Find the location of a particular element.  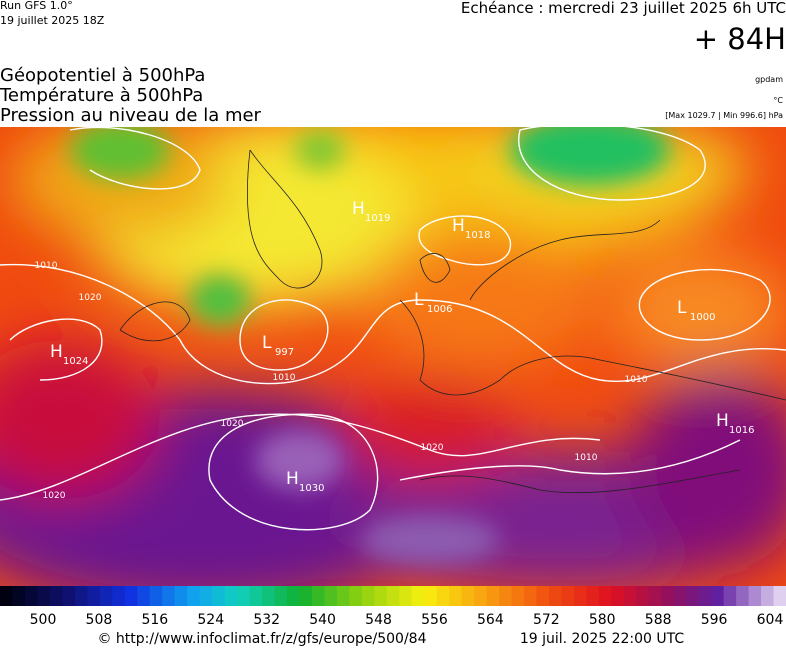

center-value: 1024 is located at coordinates (75, 361).